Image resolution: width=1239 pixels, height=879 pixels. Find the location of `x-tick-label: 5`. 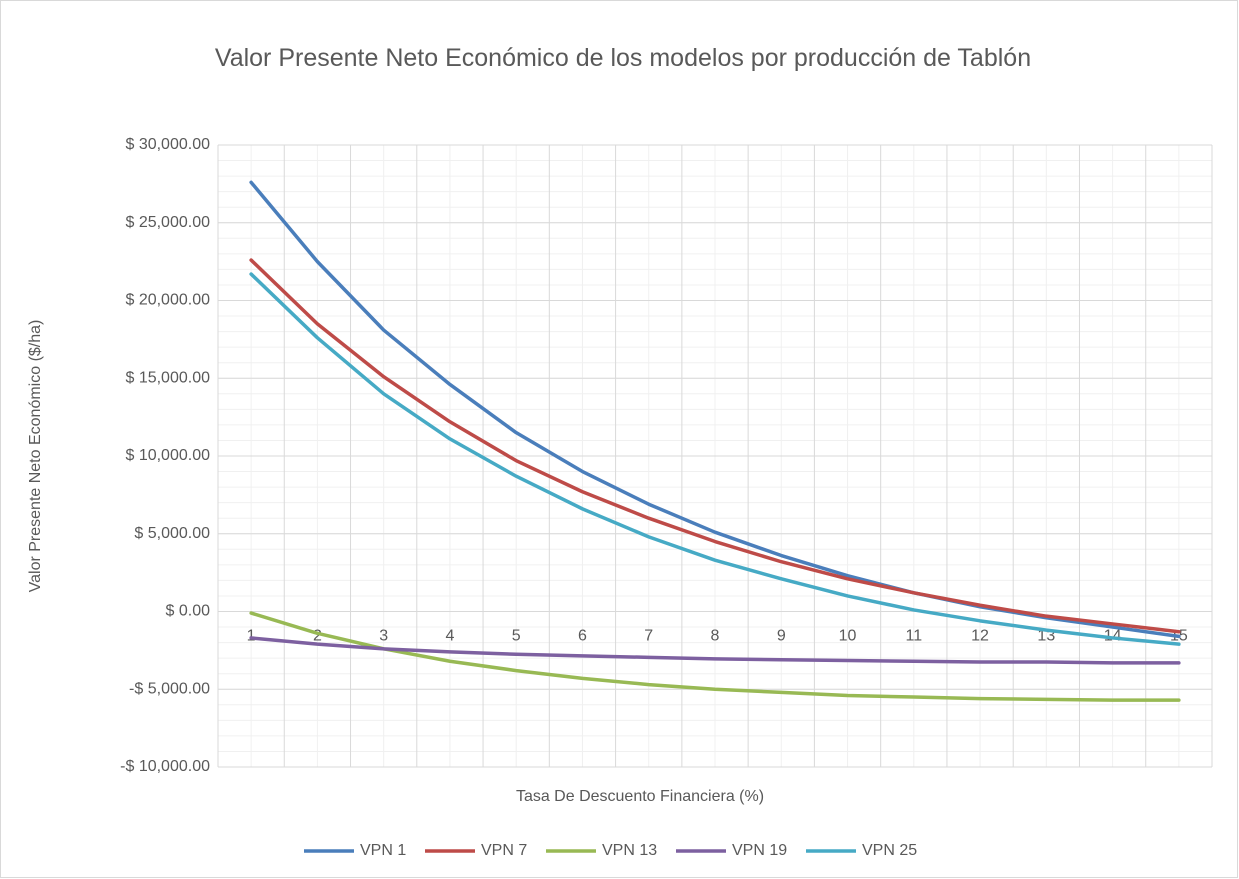

x-tick-label: 5 is located at coordinates (516, 636).